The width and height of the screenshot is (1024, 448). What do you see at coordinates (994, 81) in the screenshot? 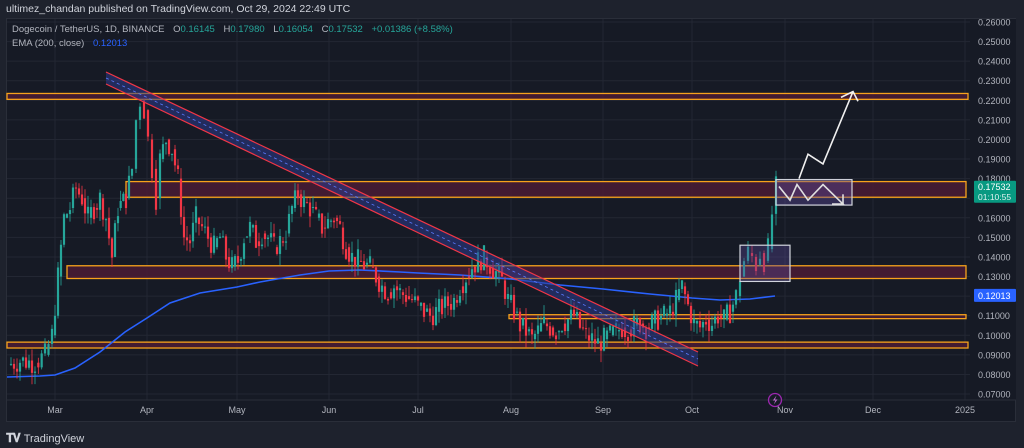
I see `svg-text: 0.23000` at bounding box center [994, 81].